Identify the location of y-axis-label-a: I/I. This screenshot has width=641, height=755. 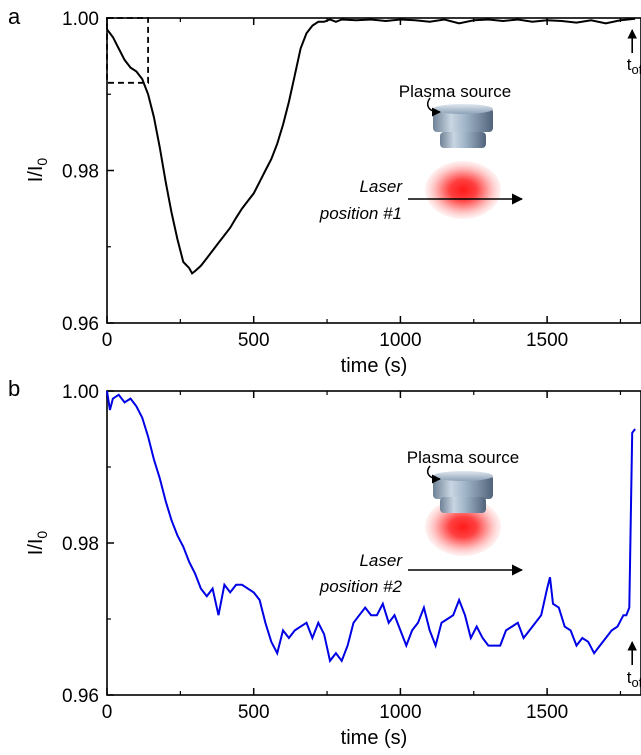
(36, 174).